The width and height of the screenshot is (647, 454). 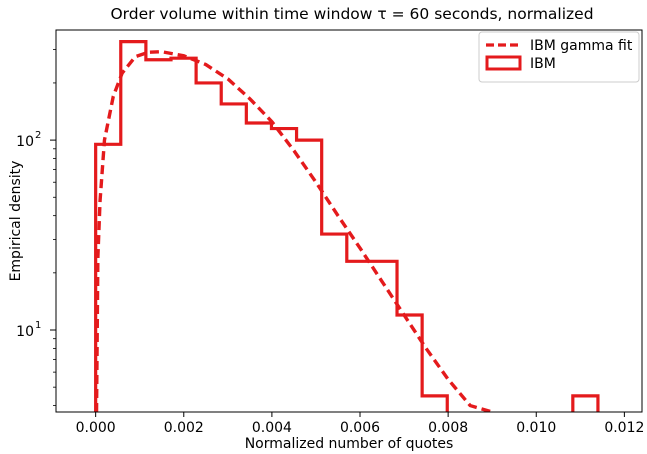 I want to click on y-tick-exponent: 1, so click(x=38, y=325).